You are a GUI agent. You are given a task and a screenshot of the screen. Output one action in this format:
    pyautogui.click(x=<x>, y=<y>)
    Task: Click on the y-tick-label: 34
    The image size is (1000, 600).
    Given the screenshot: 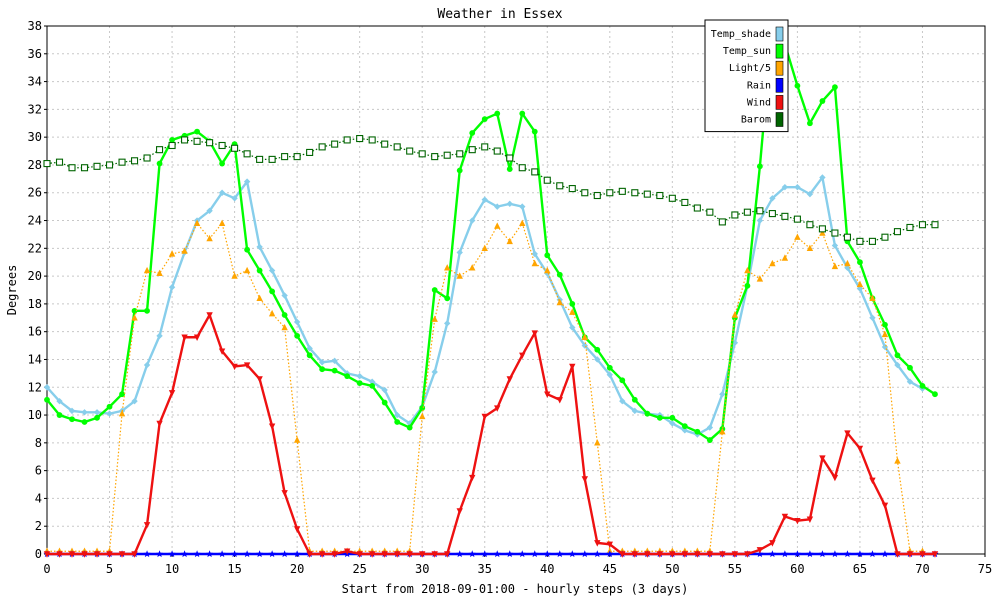 What is the action you would take?
    pyautogui.click(x=35, y=82)
    